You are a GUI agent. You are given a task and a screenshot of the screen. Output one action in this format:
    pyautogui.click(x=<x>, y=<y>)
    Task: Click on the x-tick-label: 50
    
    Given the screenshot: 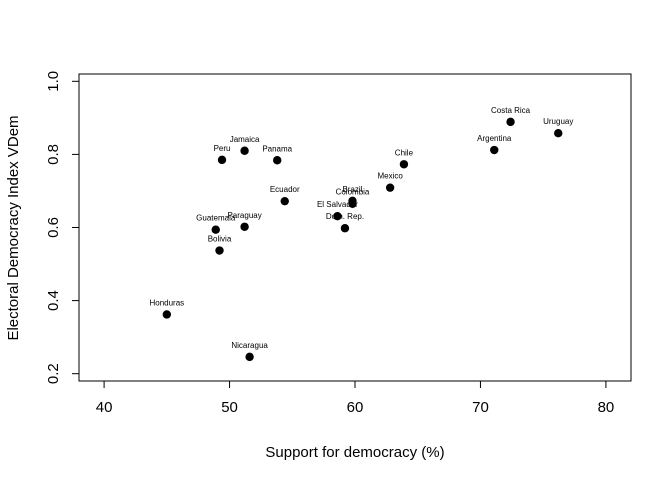 What is the action you would take?
    pyautogui.click(x=229, y=407)
    